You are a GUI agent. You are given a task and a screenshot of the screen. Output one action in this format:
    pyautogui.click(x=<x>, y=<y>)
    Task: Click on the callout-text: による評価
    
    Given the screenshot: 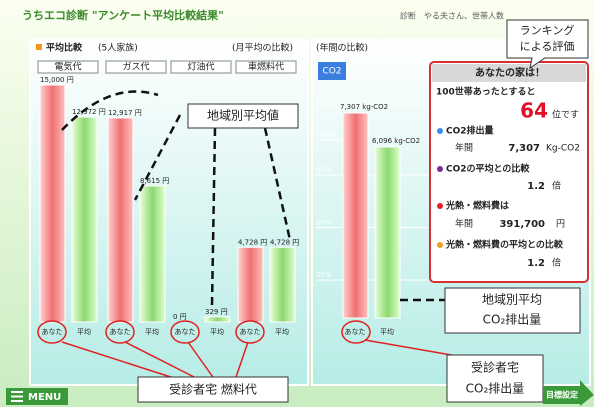 What is the action you would take?
    pyautogui.click(x=547, y=46)
    